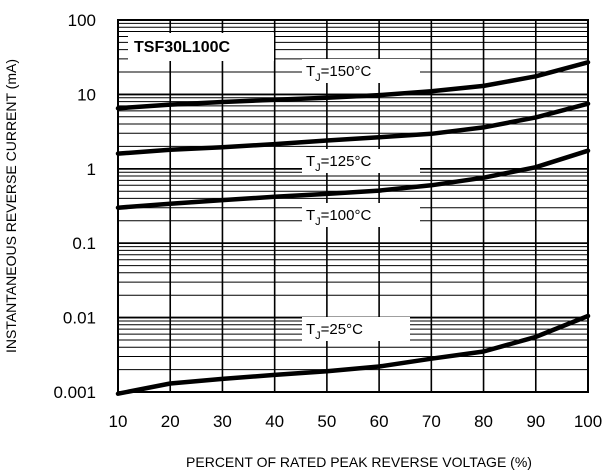 The width and height of the screenshot is (608, 476). What do you see at coordinates (379, 421) in the screenshot?
I see `x-tick-label: 60` at bounding box center [379, 421].